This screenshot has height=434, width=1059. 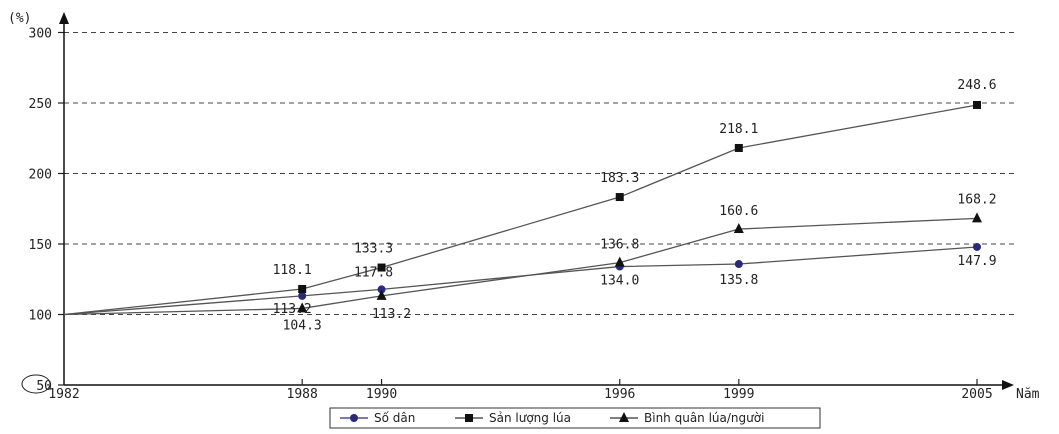 What do you see at coordinates (394, 418) in the screenshot?
I see `legend-label-0: Số dân` at bounding box center [394, 418].